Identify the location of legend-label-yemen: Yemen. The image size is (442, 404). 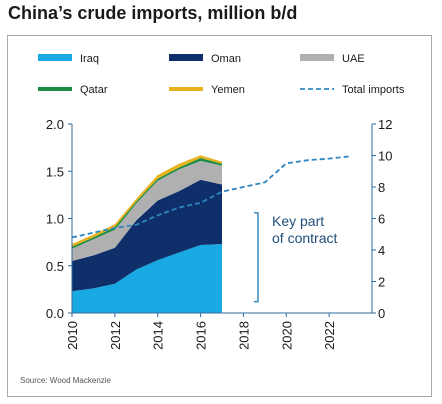
(228, 90).